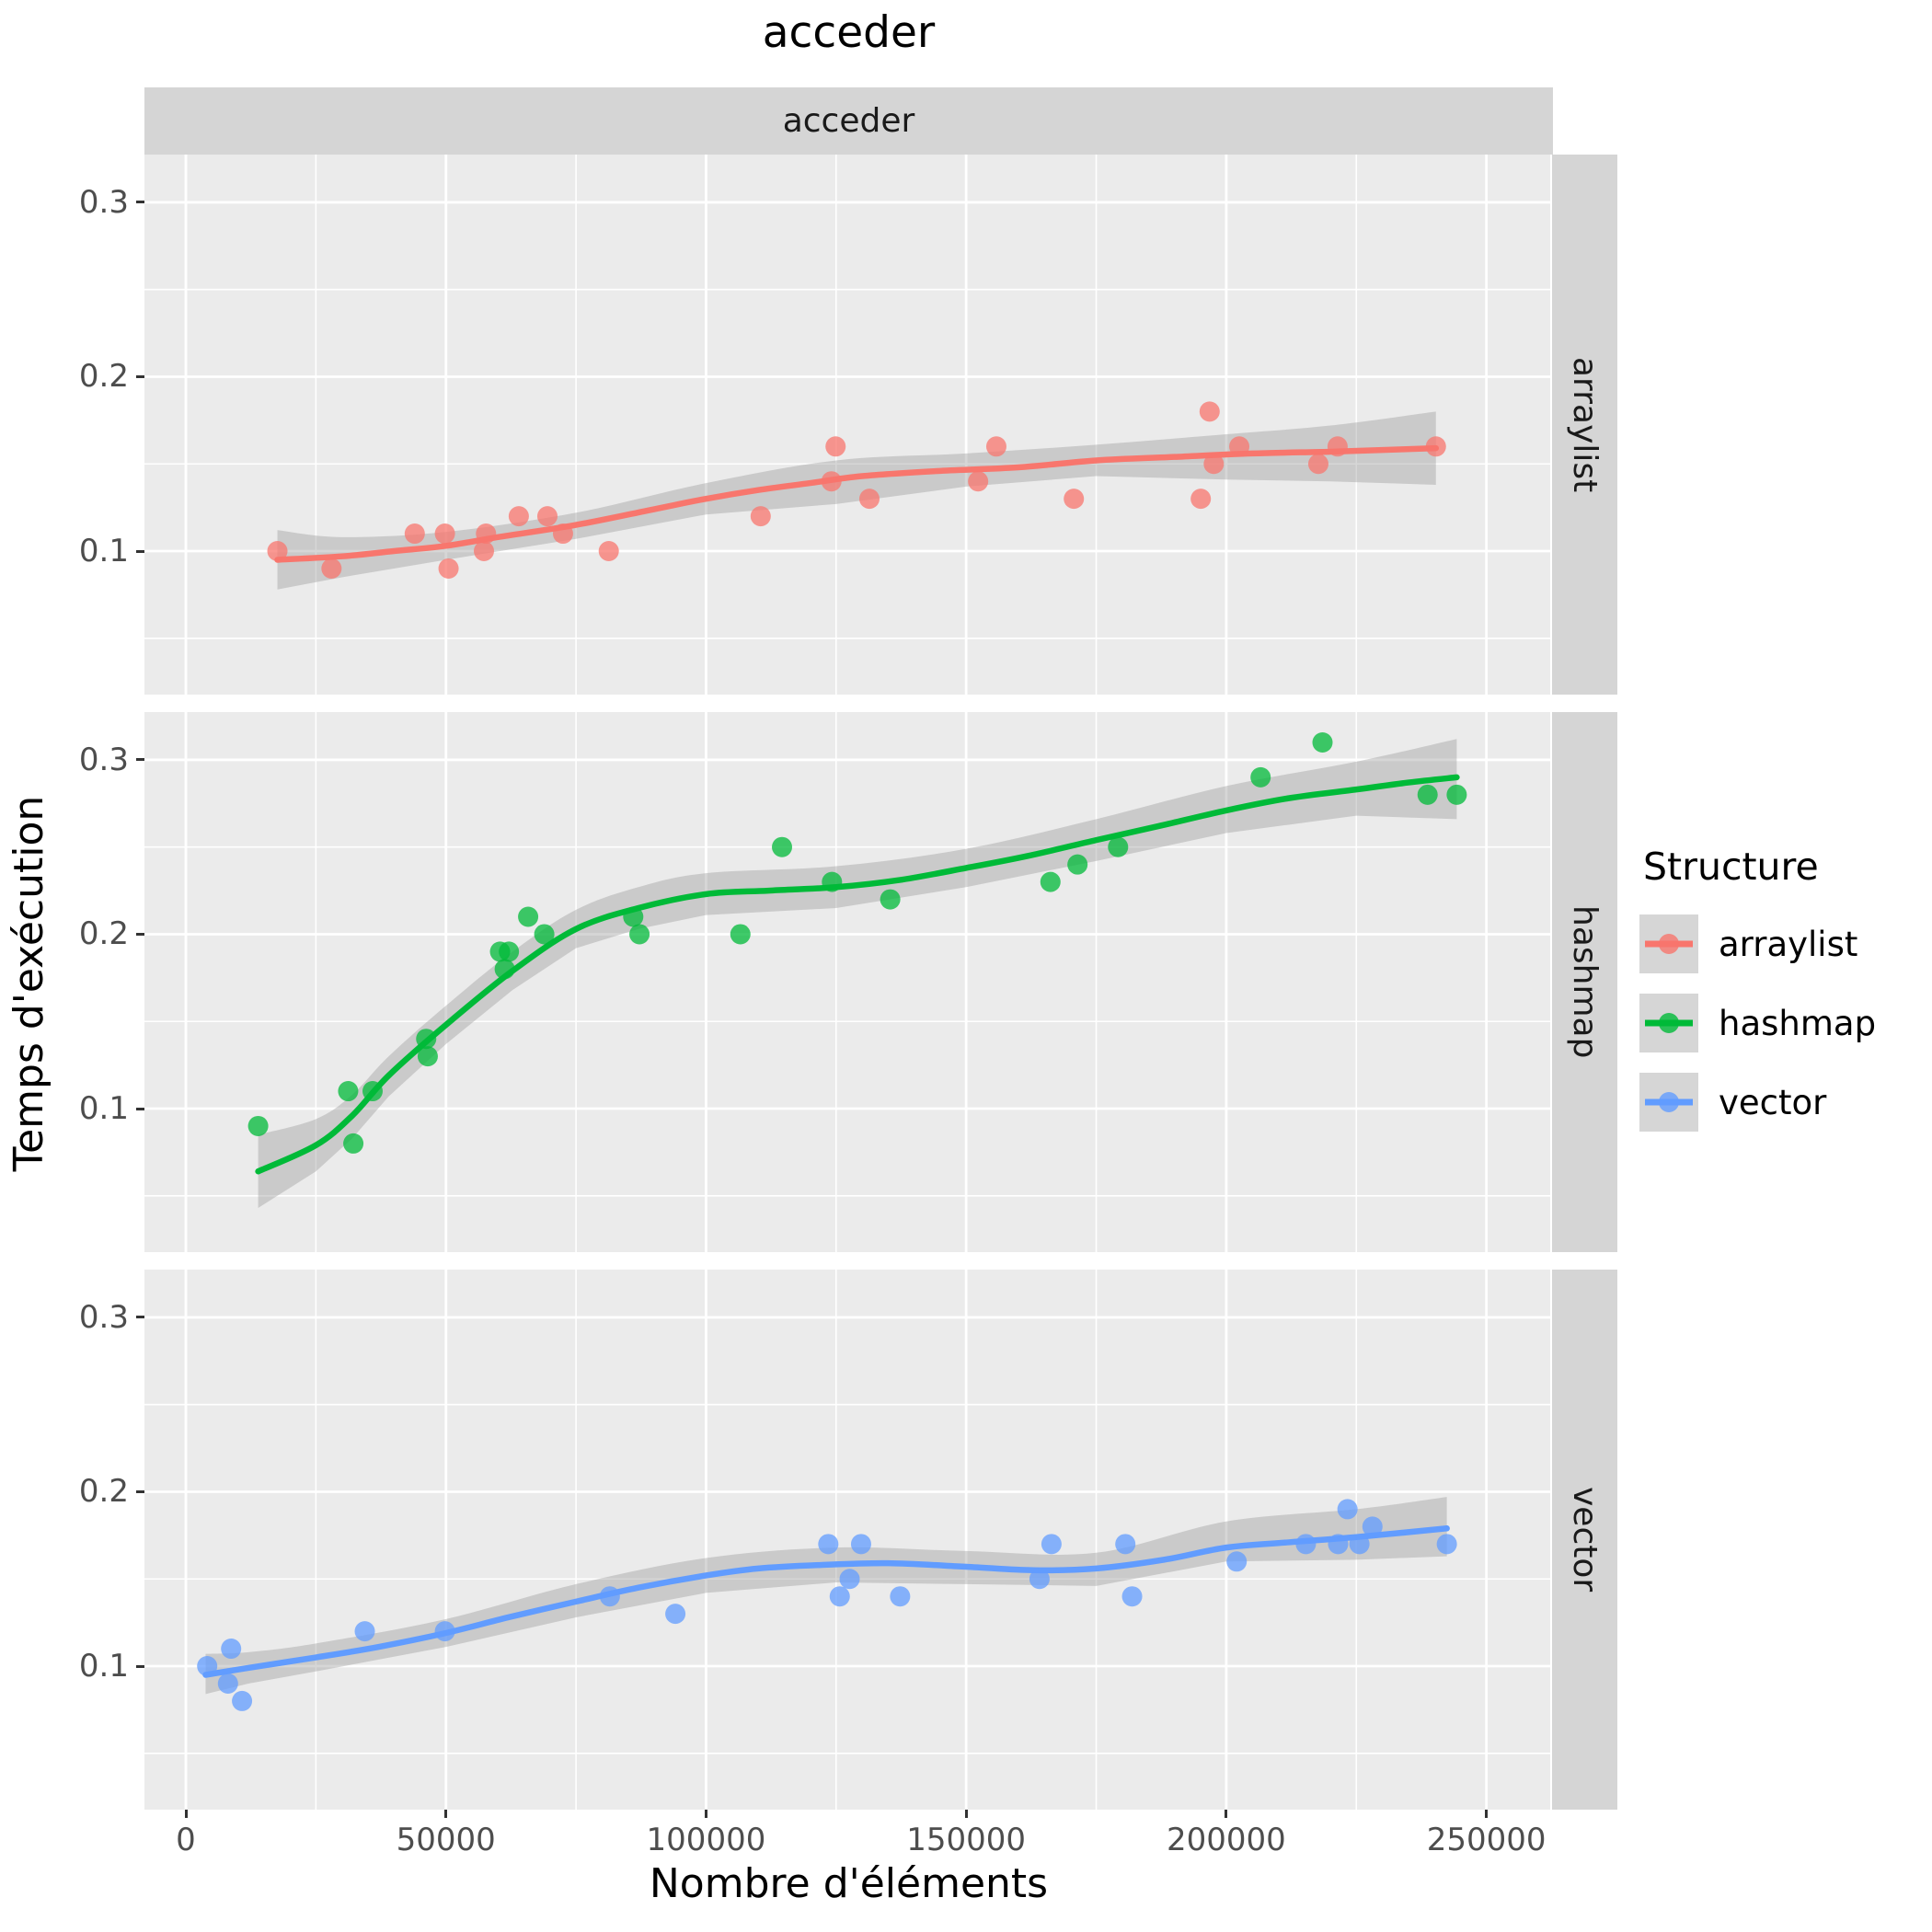 Image resolution: width=1932 pixels, height=1932 pixels. What do you see at coordinates (1773, 1102) in the screenshot?
I see `legend-item-label: vector` at bounding box center [1773, 1102].